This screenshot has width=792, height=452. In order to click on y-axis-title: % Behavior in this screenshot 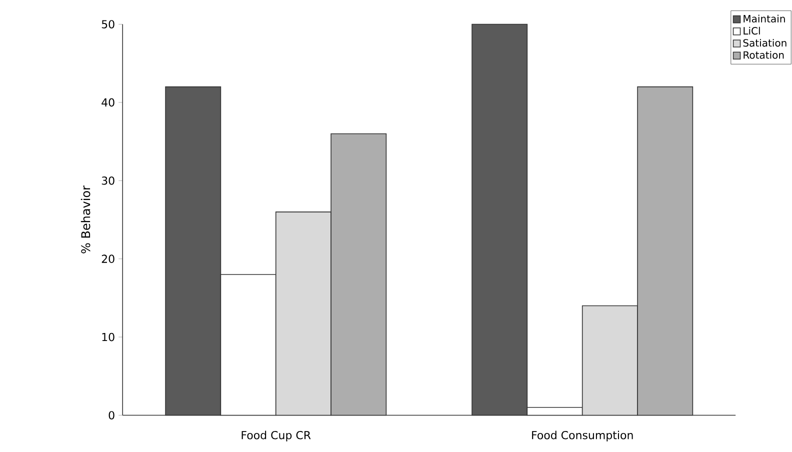, I will do `click(85, 219)`.